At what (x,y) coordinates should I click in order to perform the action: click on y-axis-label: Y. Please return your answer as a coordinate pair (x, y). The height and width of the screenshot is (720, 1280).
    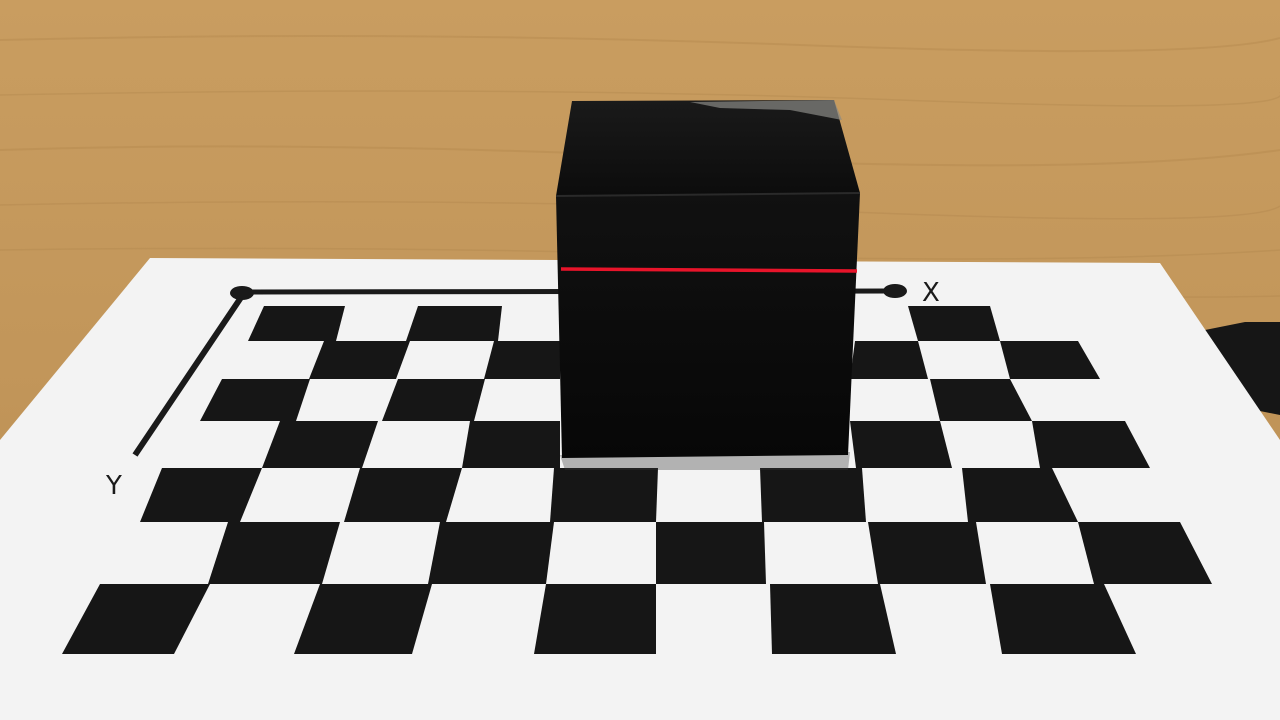
    Looking at the image, I should click on (113, 486).